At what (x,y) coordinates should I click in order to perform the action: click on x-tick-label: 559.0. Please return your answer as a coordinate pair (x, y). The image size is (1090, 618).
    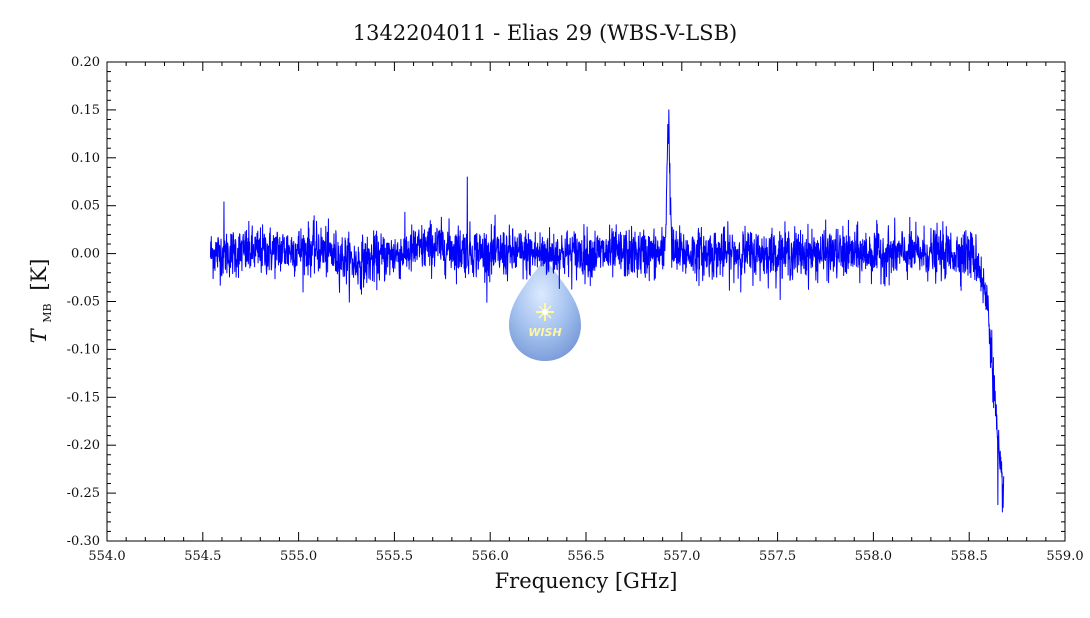
    Looking at the image, I should click on (1064, 556).